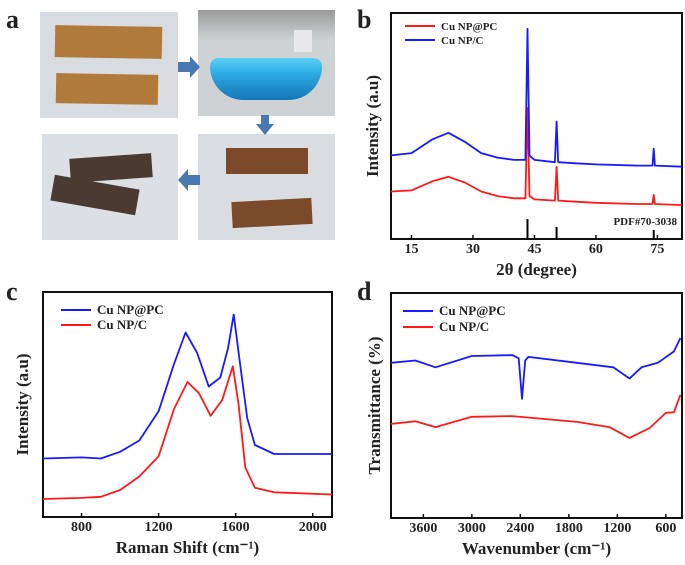  Describe the element at coordinates (534, 249) in the screenshot. I see `x-tick-label: 45` at that location.